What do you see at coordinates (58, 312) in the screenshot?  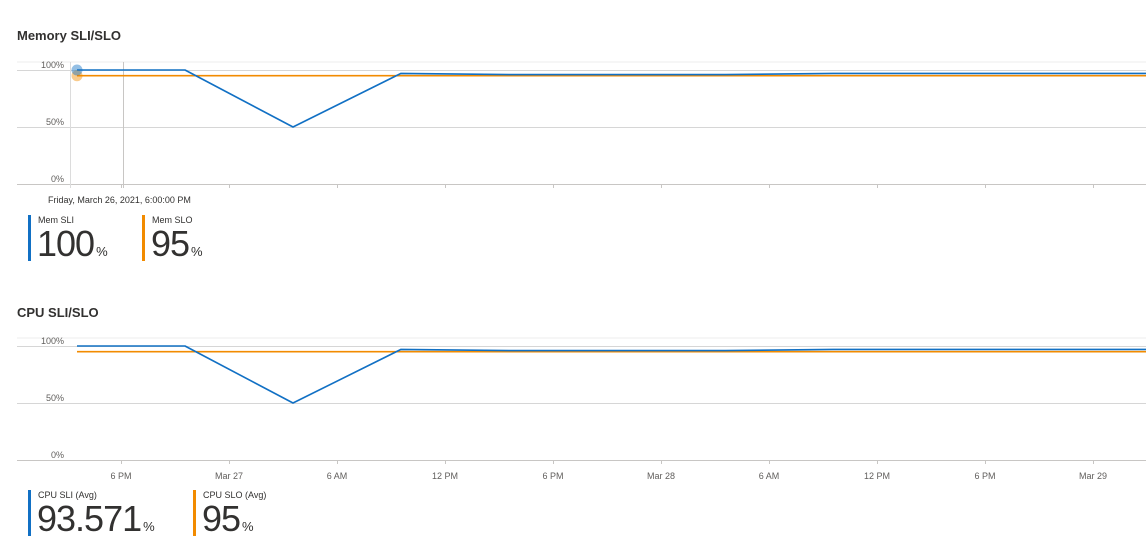 I see `chart-title: CPU SLI/SLO` at bounding box center [58, 312].